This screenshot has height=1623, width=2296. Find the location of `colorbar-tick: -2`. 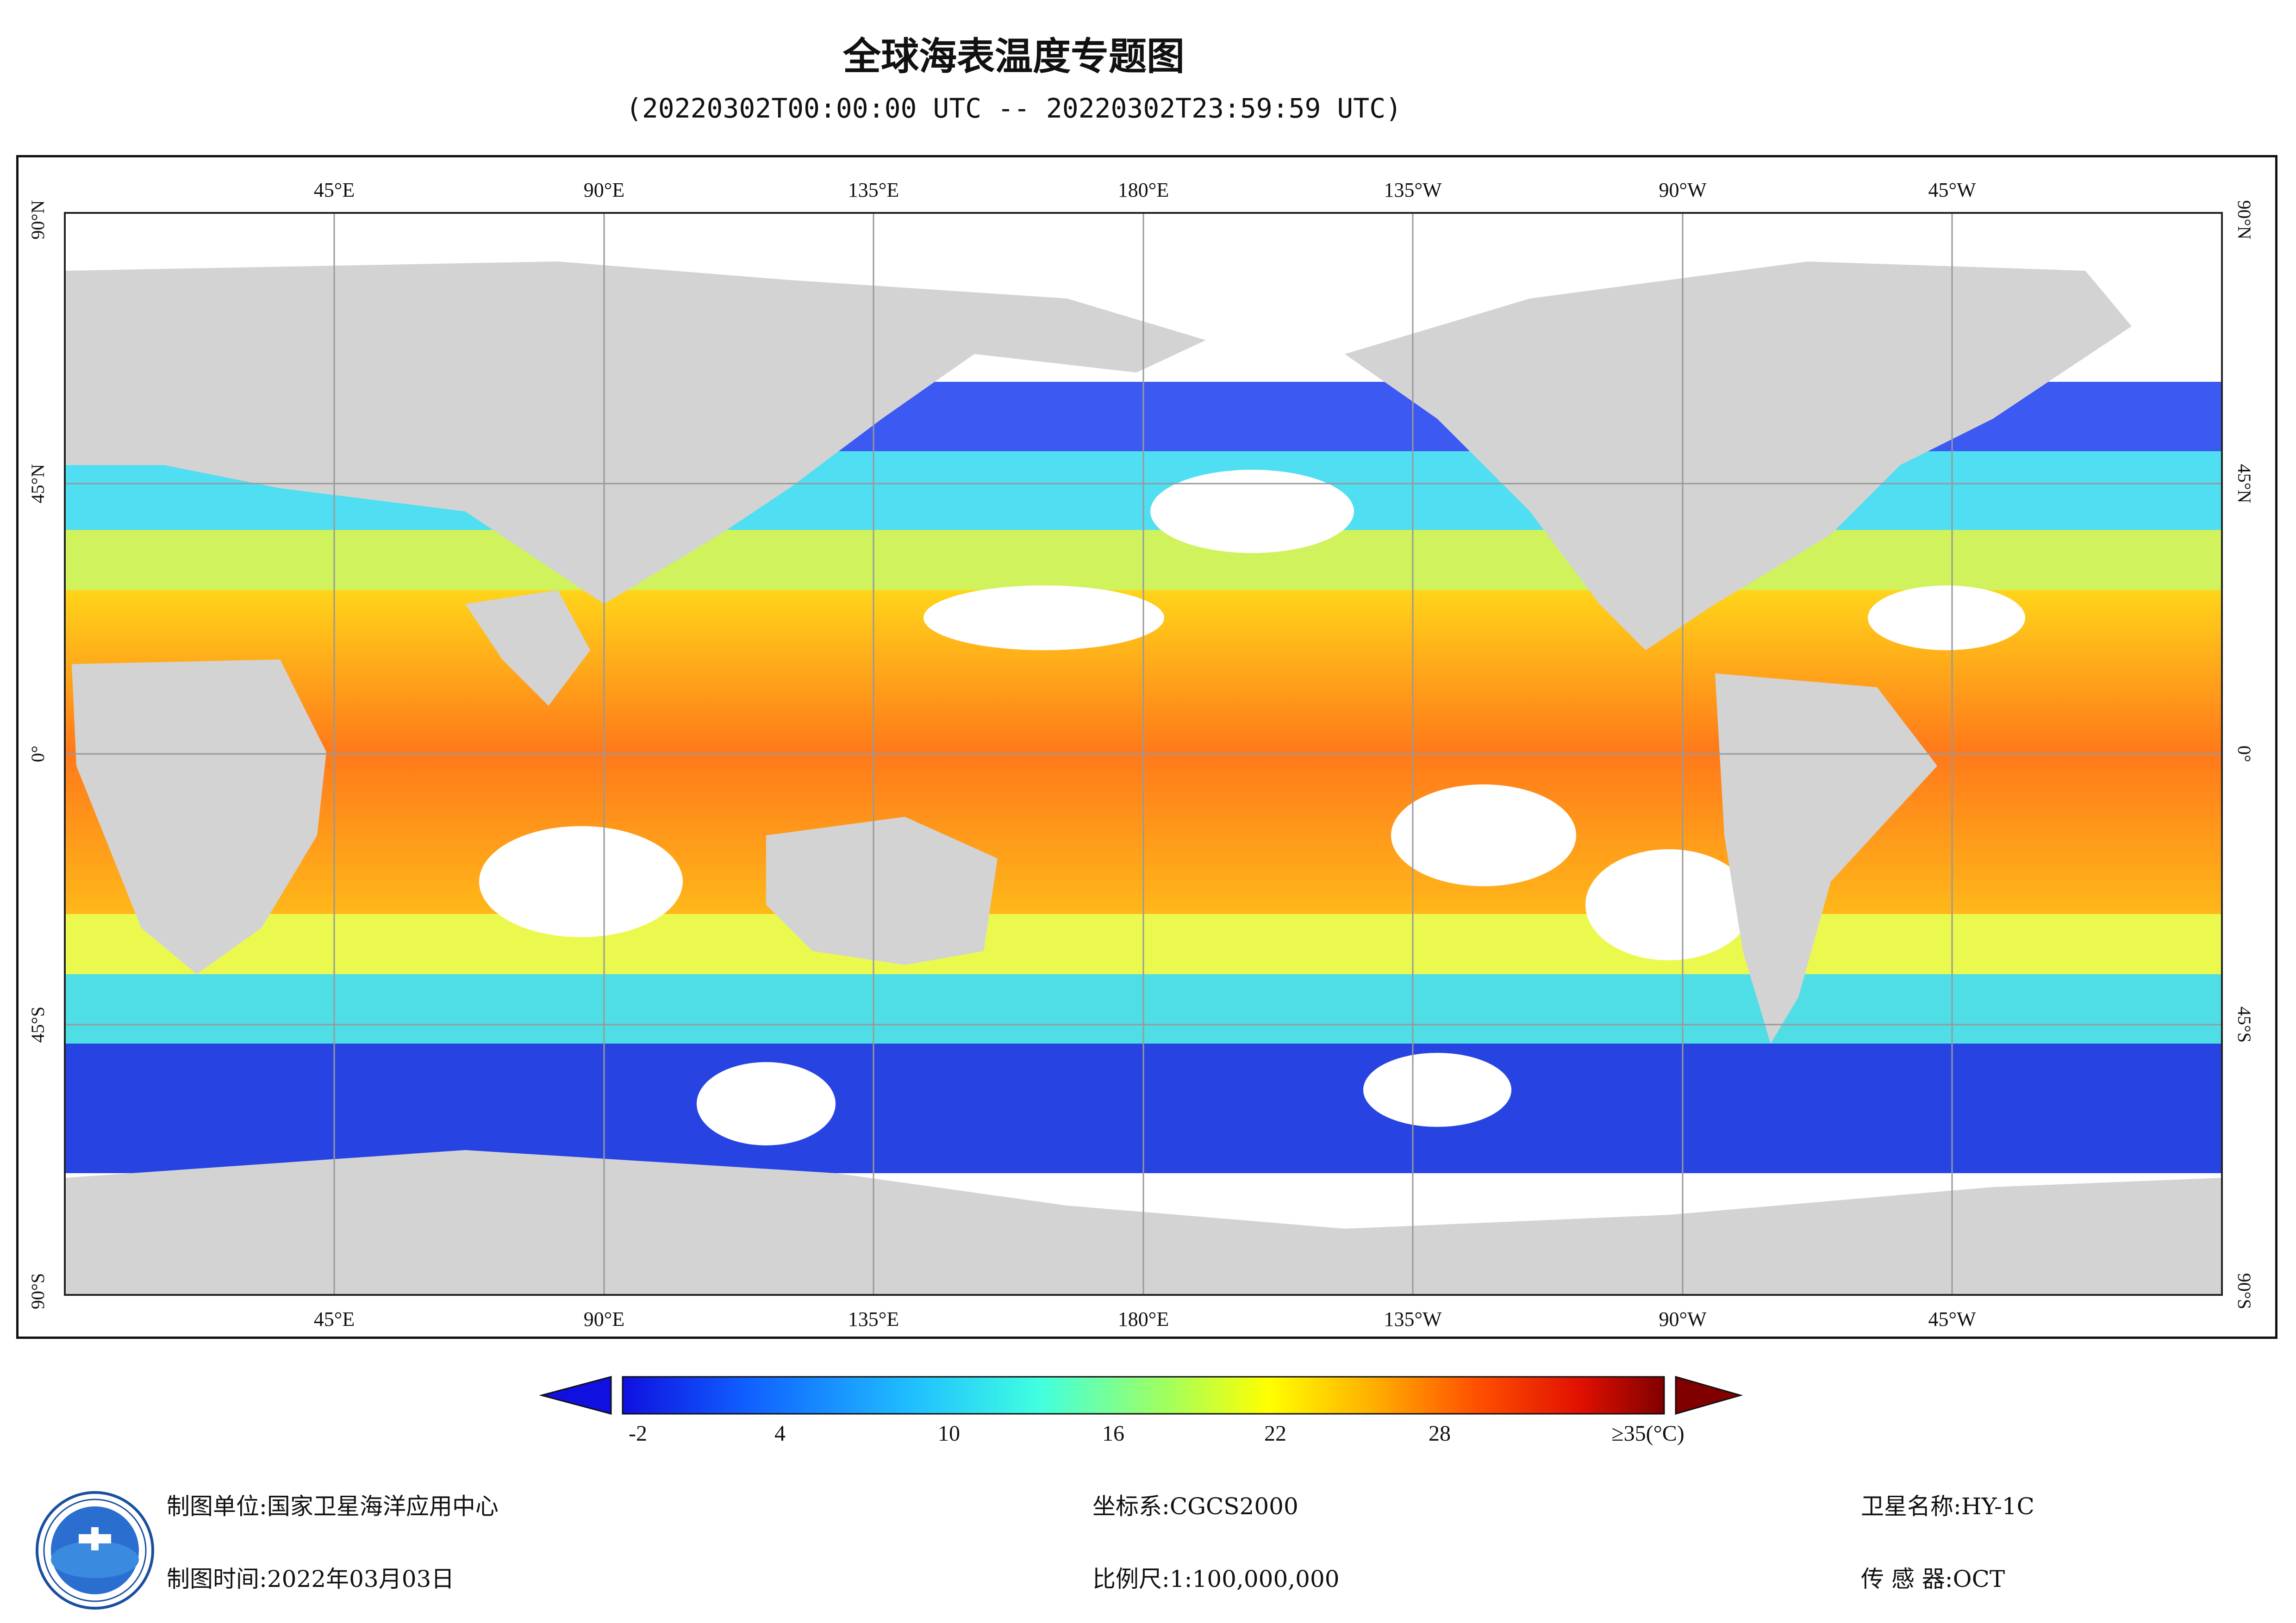

colorbar-tick: -2 is located at coordinates (638, 1433).